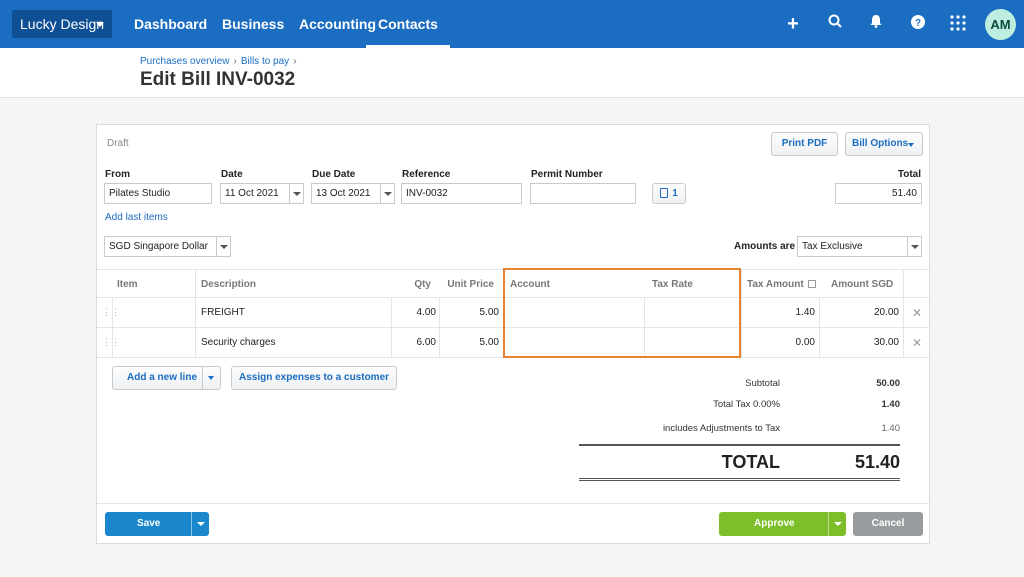 The image size is (1024, 577). I want to click on org-name: Lucky Design, so click(62, 24).